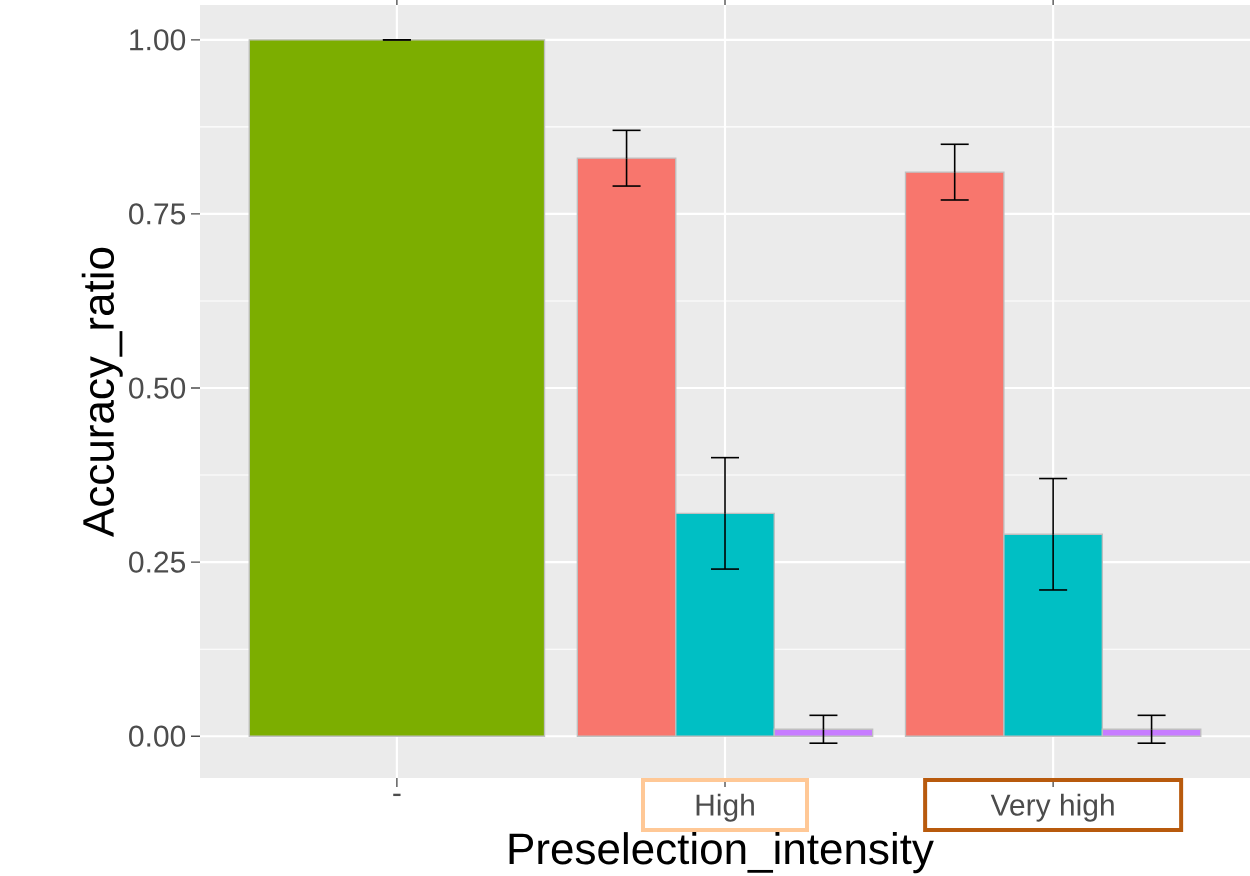 The image size is (1250, 876). I want to click on y-tick-label: 0.25, so click(157, 562).